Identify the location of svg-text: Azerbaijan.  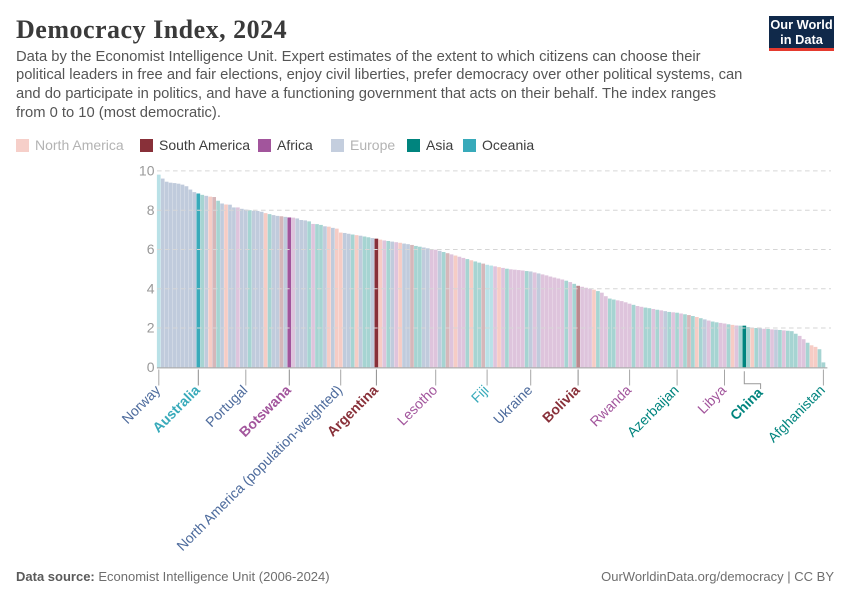
(653, 411).